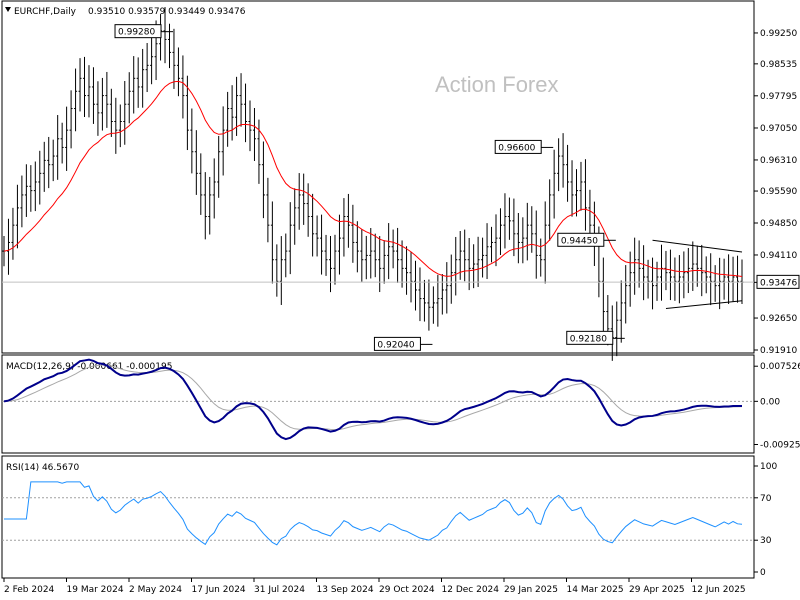 The image size is (800, 600). What do you see at coordinates (29, 590) in the screenshot?
I see `svg-text: 2 Feb 2024` at bounding box center [29, 590].